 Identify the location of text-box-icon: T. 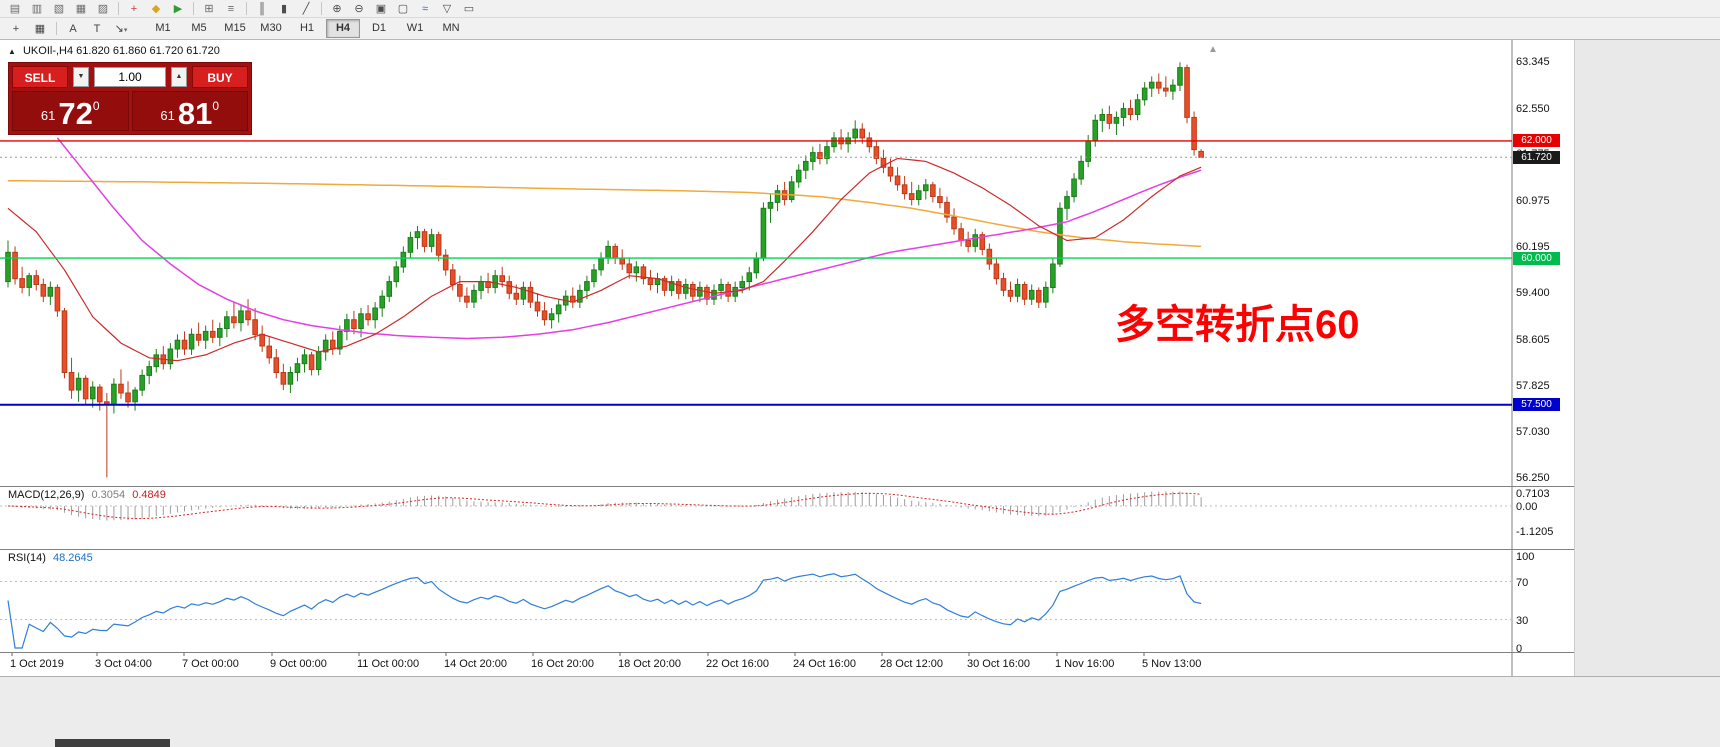
(97, 28).